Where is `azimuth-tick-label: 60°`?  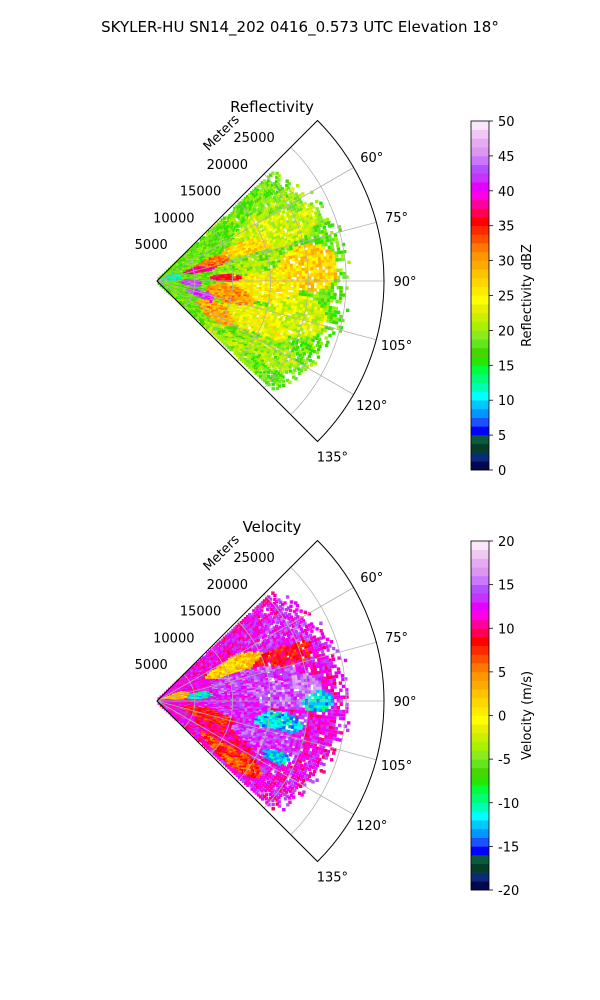 azimuth-tick-label: 60° is located at coordinates (371, 158).